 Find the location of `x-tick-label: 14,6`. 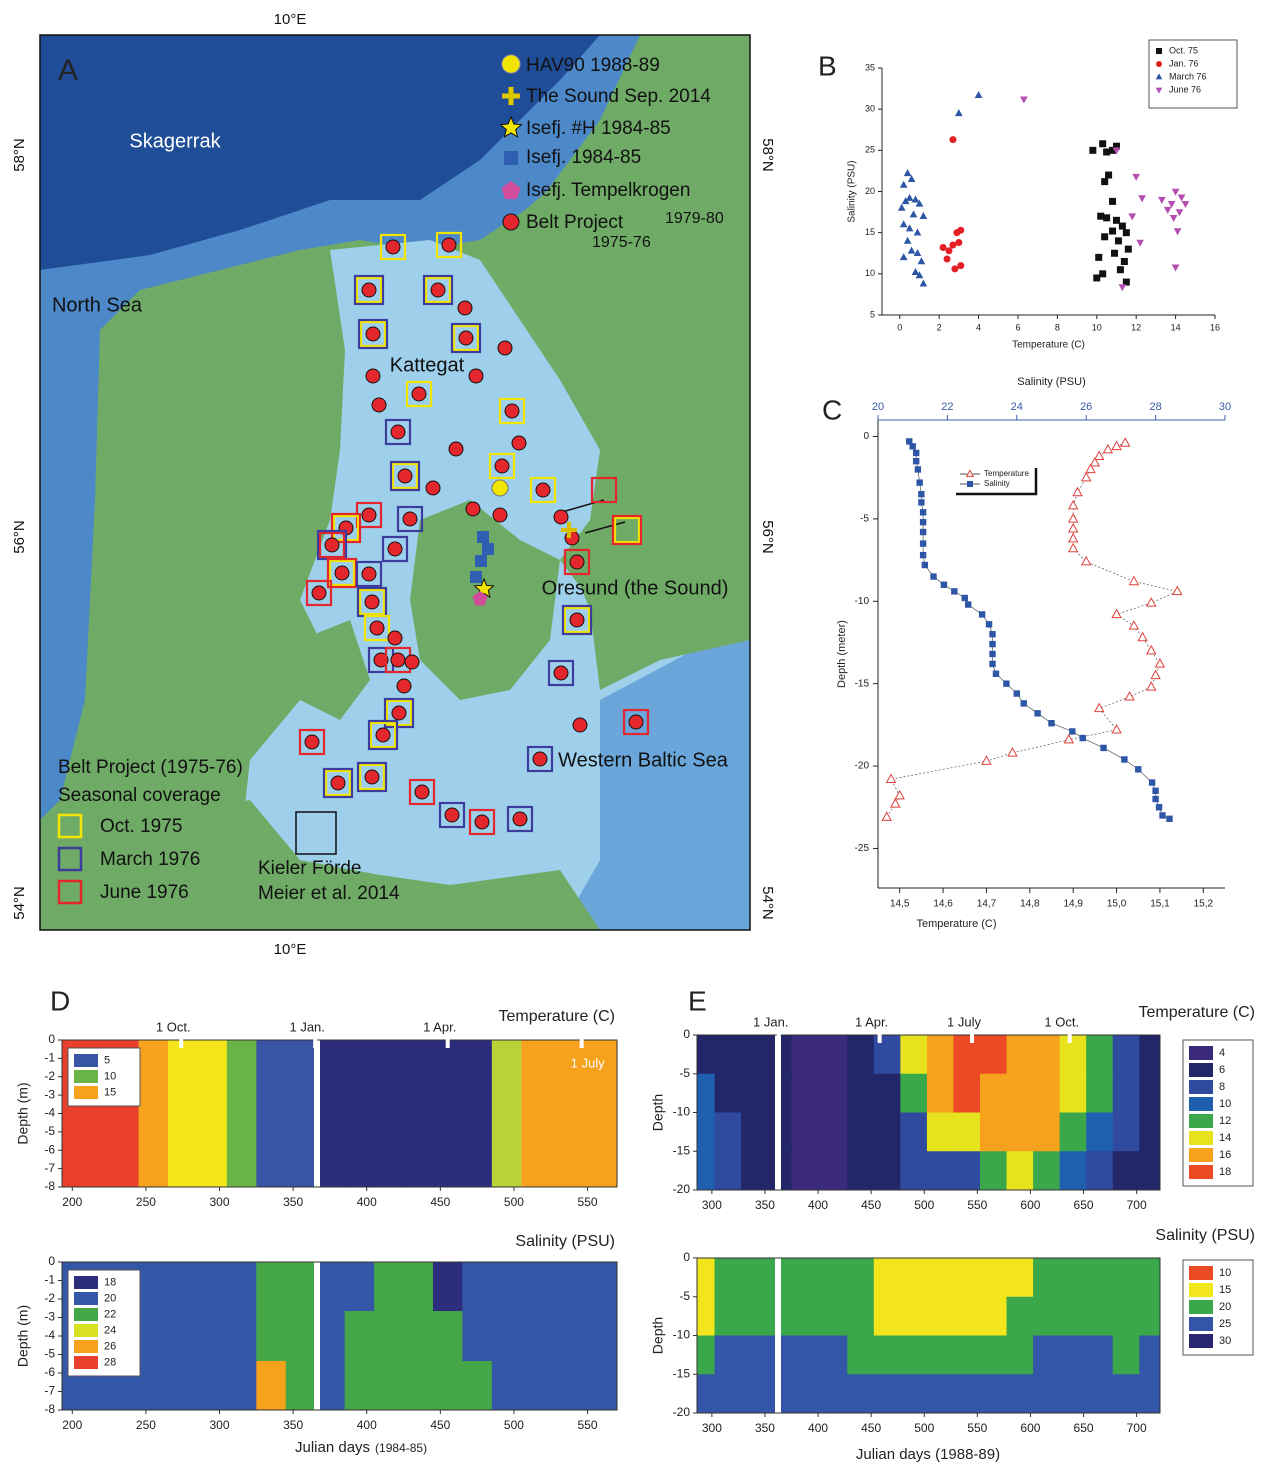

x-tick-label: 14,6 is located at coordinates (943, 904).